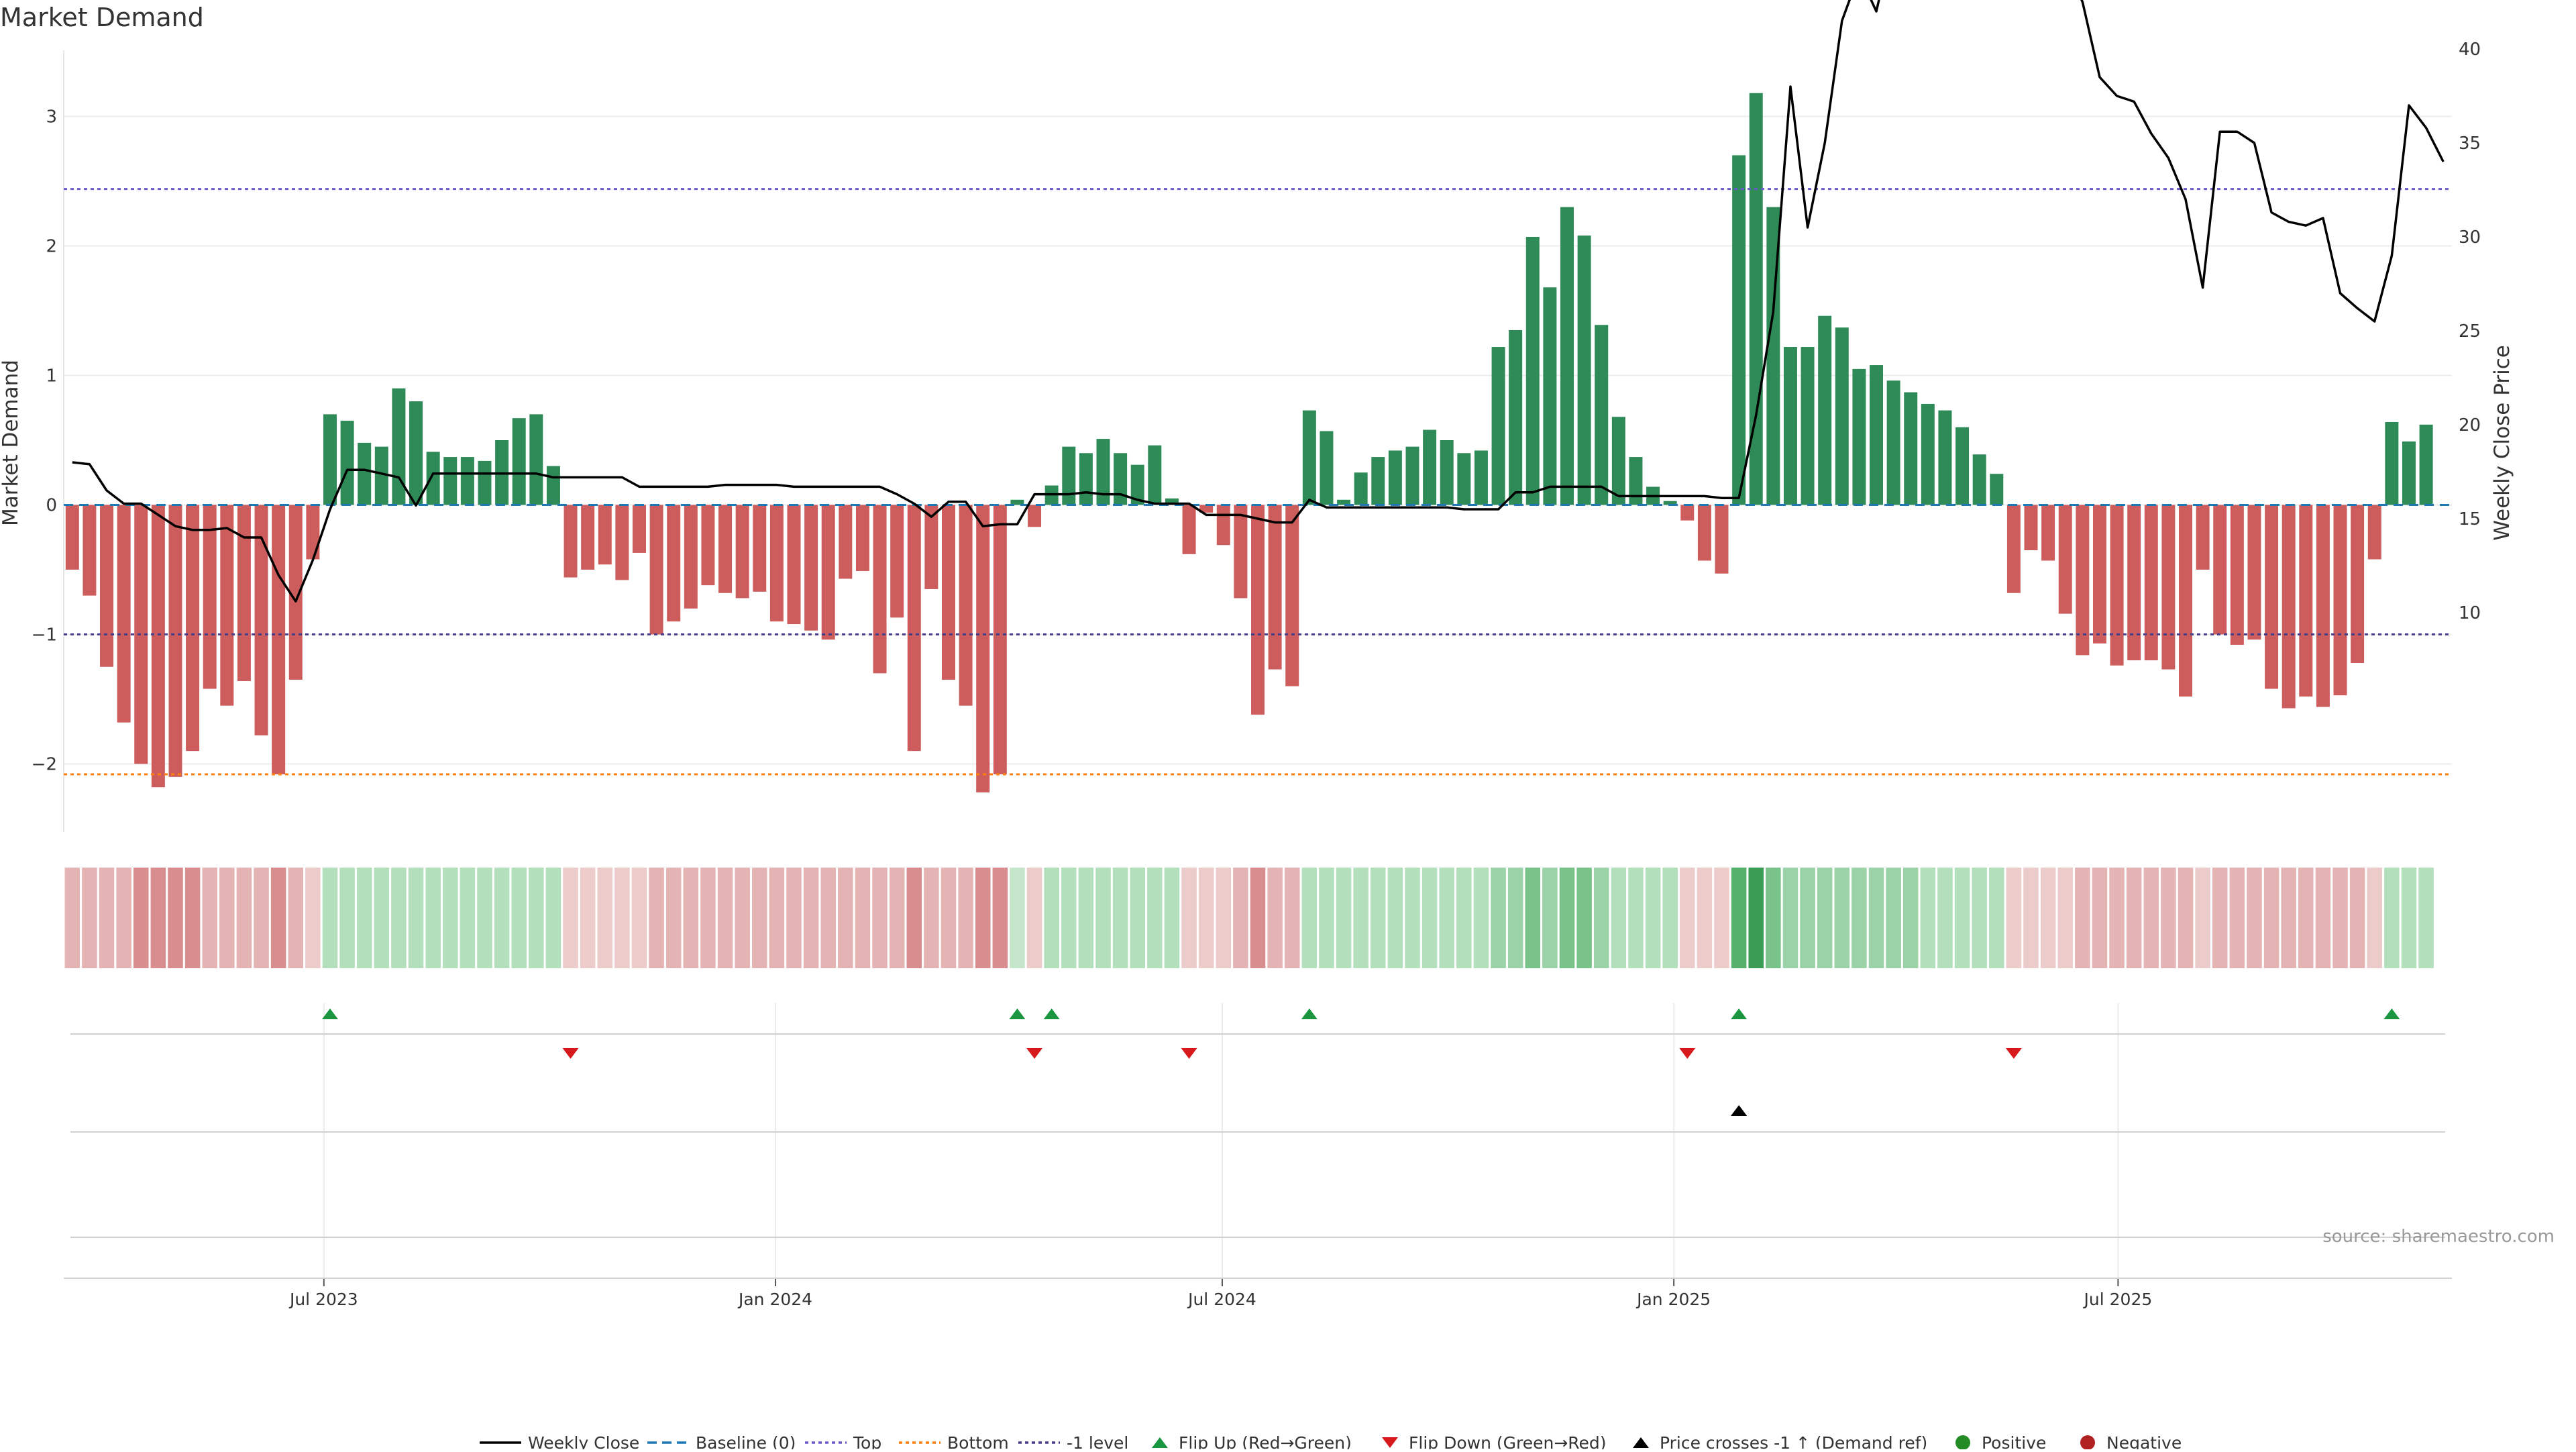 The width and height of the screenshot is (2576, 1452). What do you see at coordinates (746, 1441) in the screenshot?
I see `legend-label: Baseline (0)` at bounding box center [746, 1441].